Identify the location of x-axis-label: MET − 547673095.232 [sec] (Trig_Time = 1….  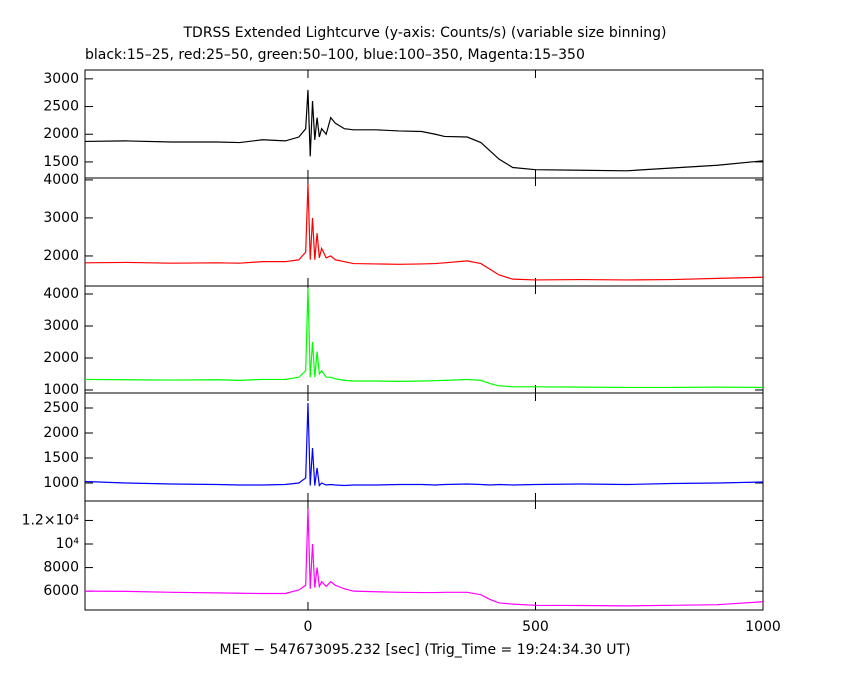
(424, 650).